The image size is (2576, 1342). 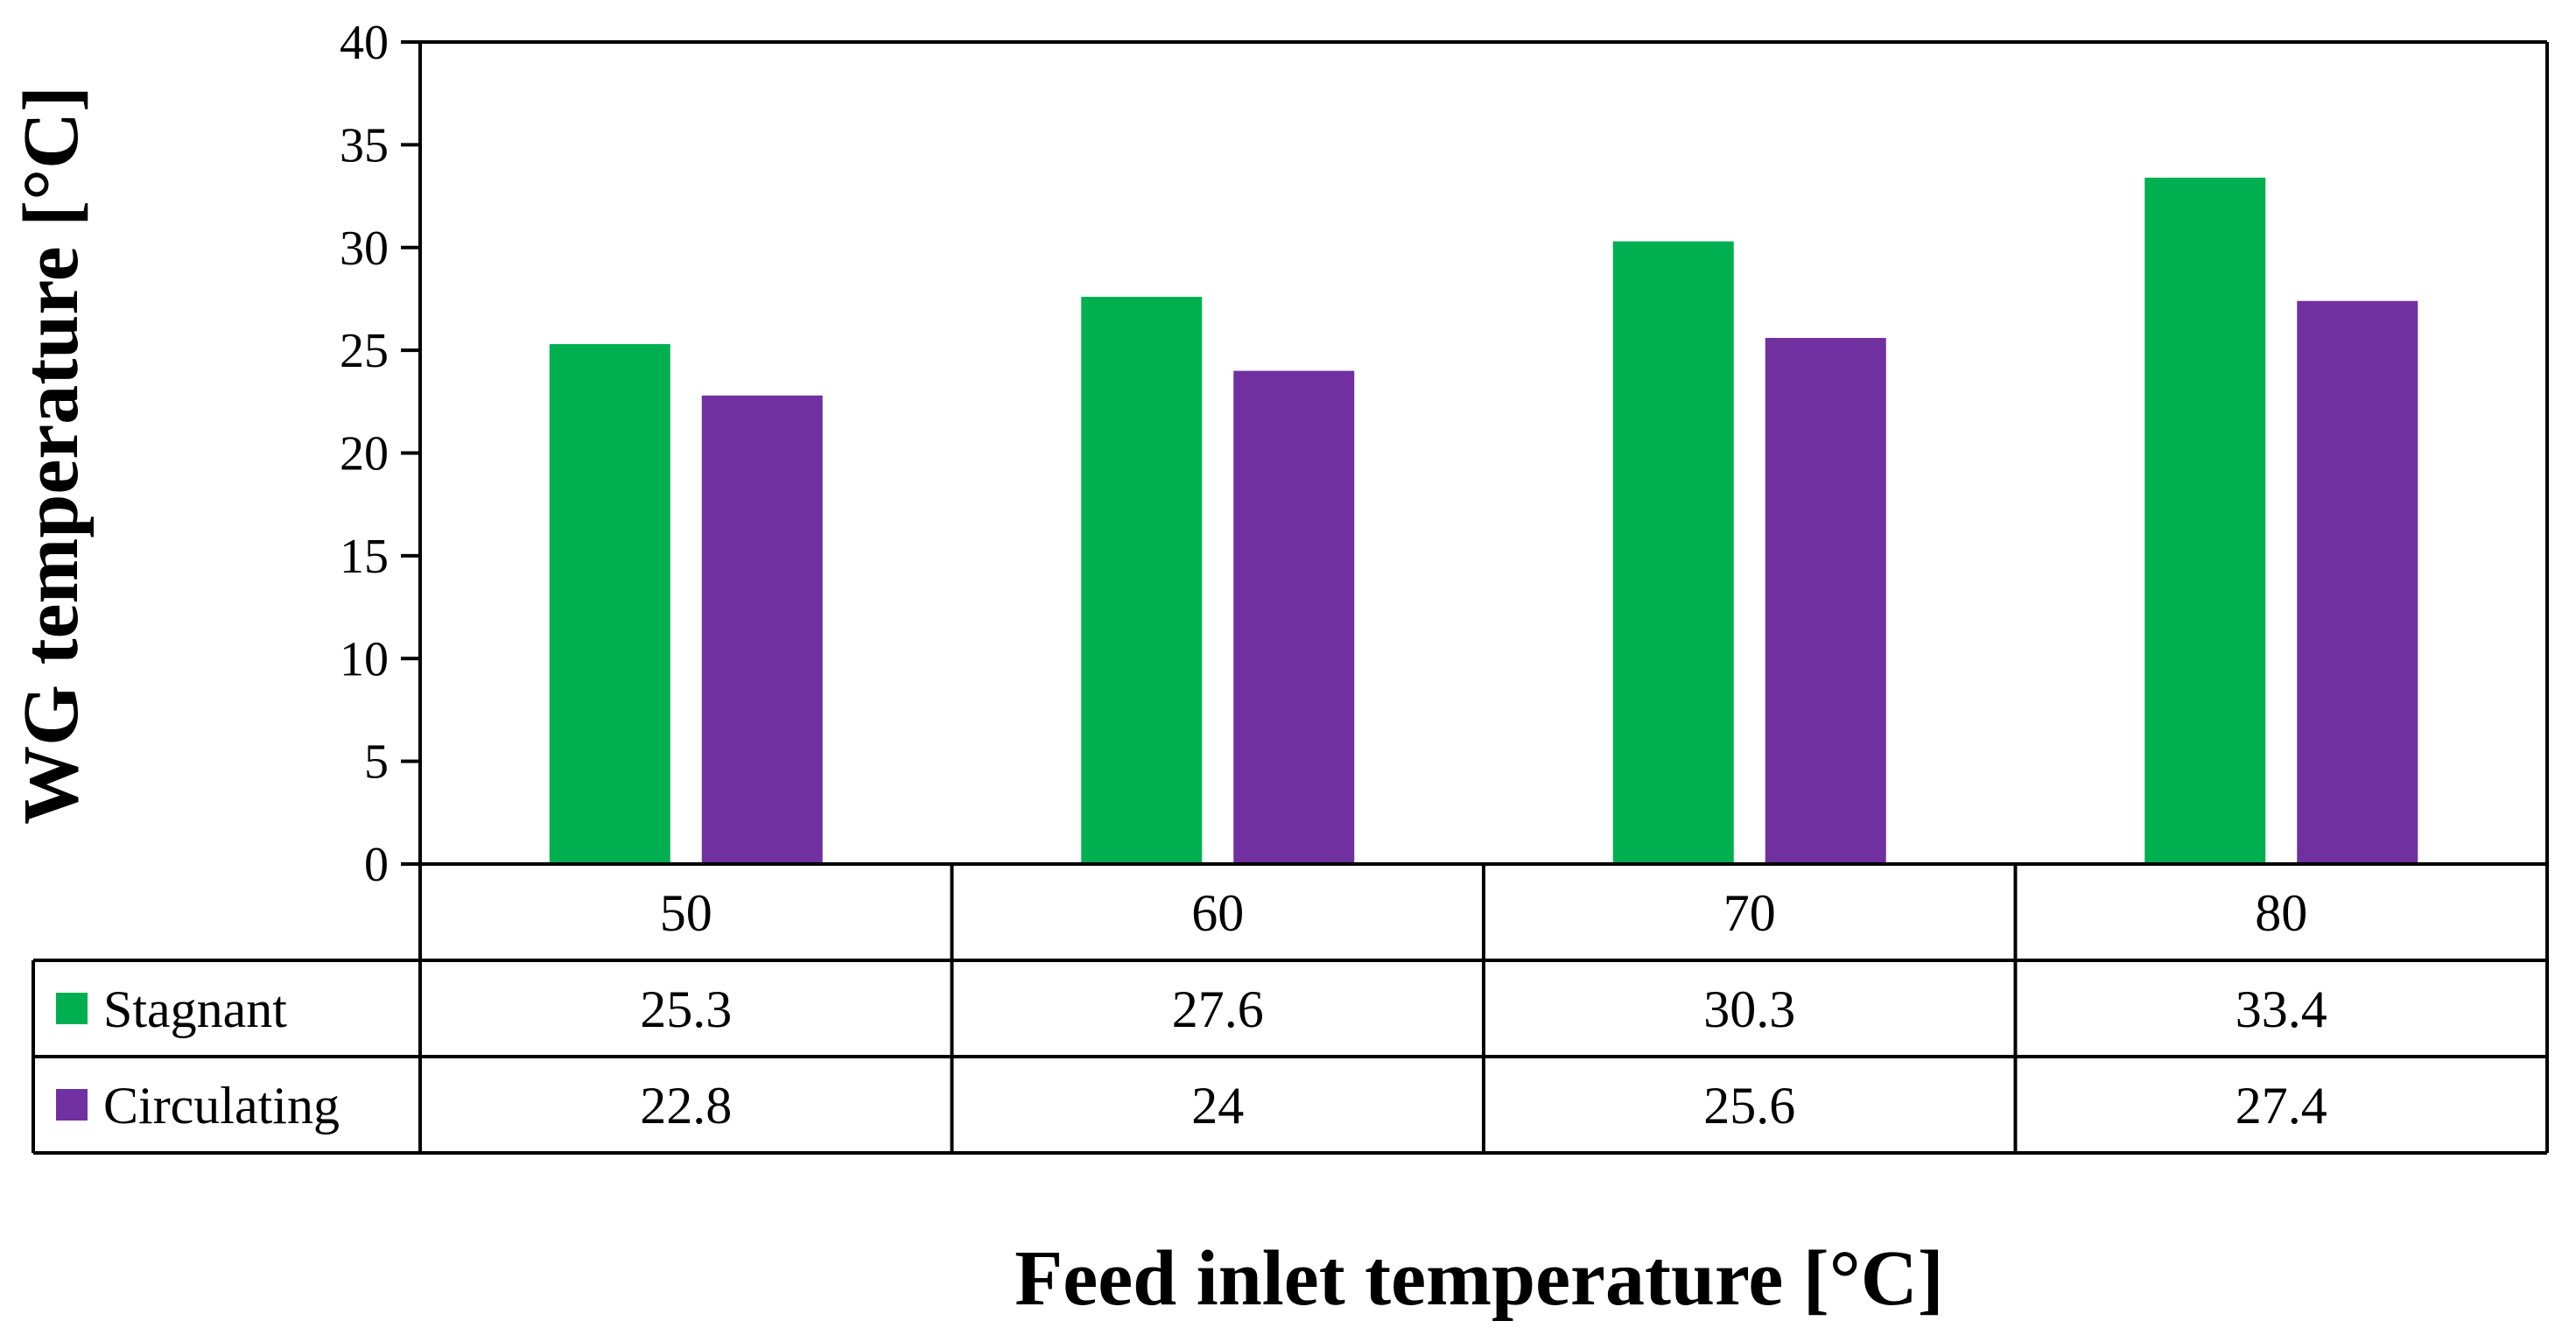 I want to click on y-tick-label: 5, so click(x=376, y=762).